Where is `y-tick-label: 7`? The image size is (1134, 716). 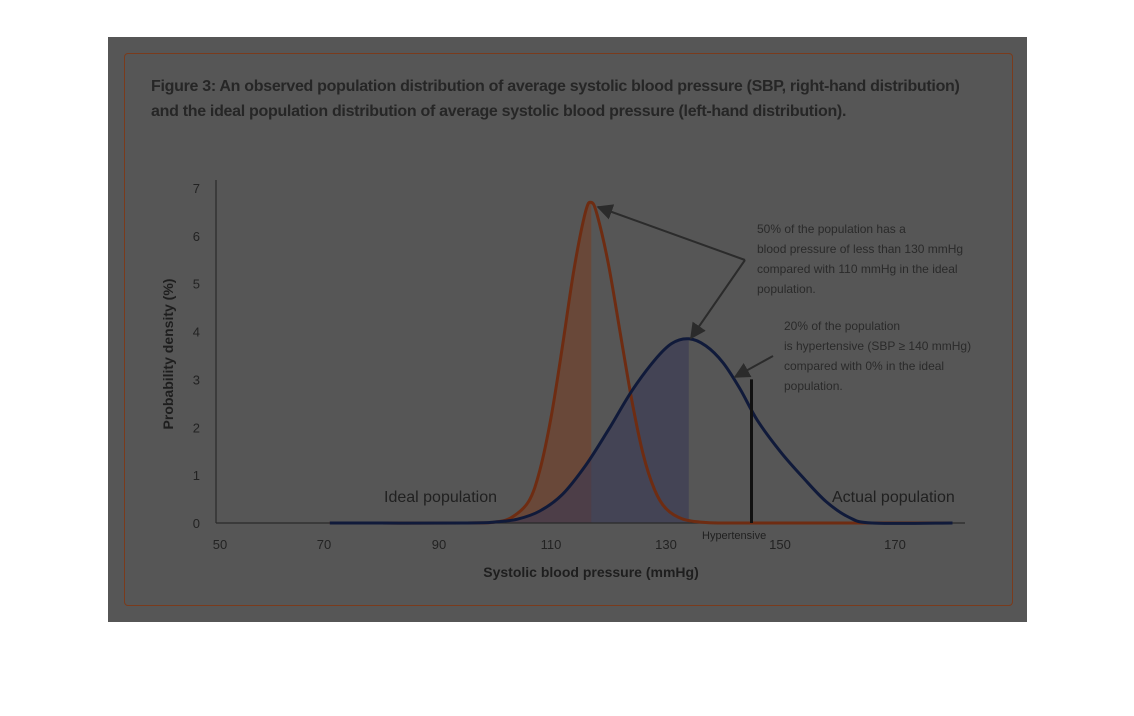 y-tick-label: 7 is located at coordinates (196, 188).